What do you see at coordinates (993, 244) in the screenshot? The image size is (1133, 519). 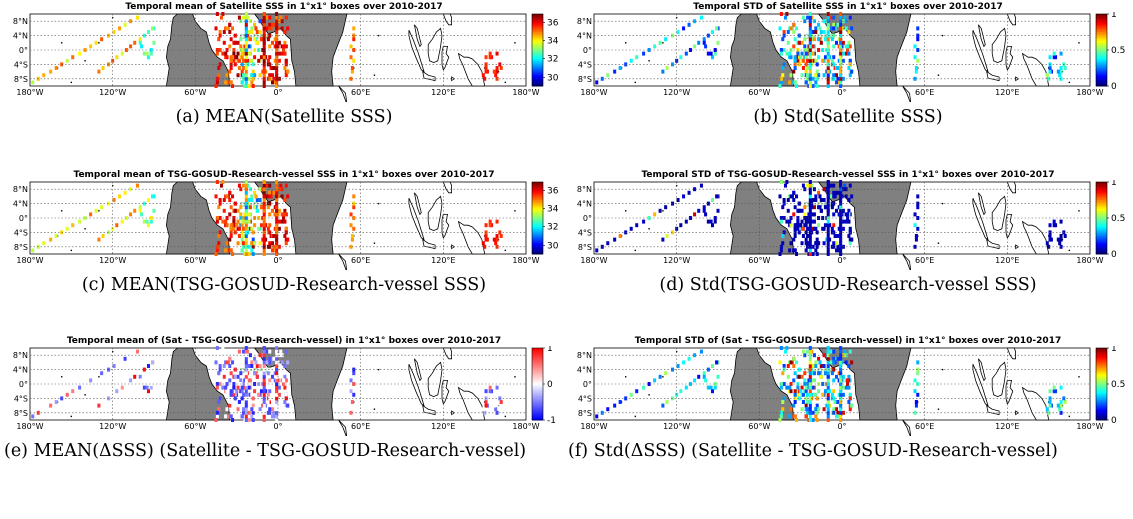 I see `land-polygon` at bounding box center [993, 244].